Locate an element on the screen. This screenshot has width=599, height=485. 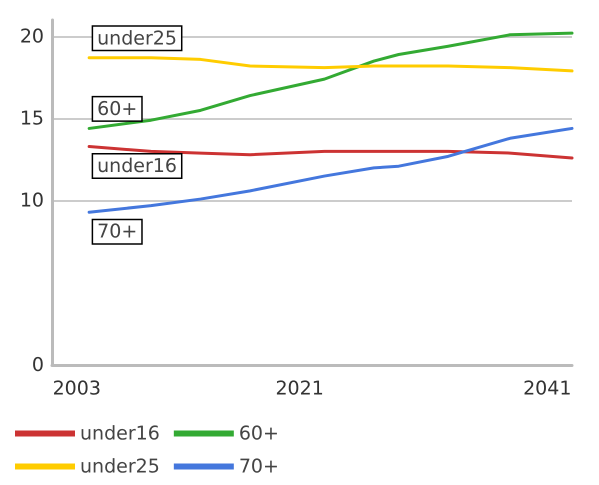
y-tick-label: 20 is located at coordinates (32, 36).